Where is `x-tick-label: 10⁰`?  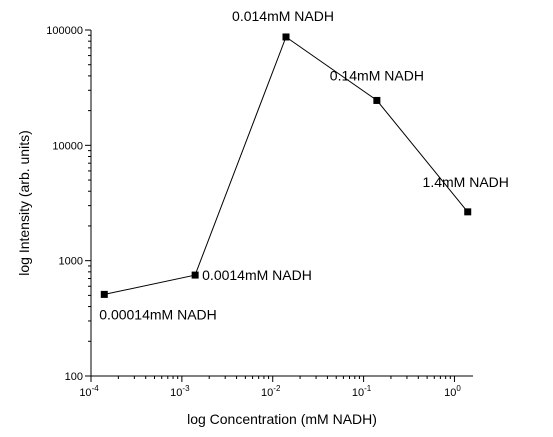
x-tick-label: 10⁰ is located at coordinates (452, 391).